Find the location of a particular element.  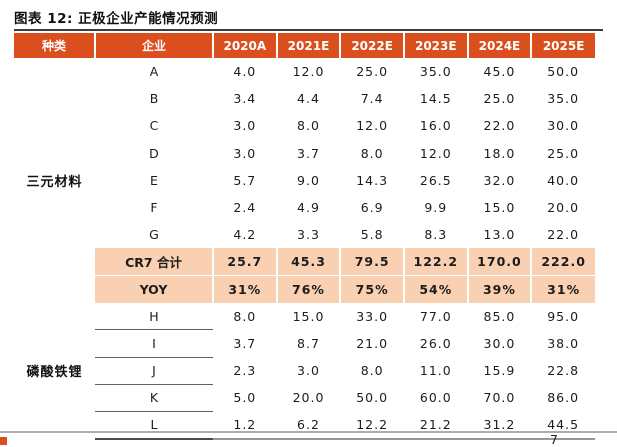

value-cell: 13.0 is located at coordinates (499, 235).